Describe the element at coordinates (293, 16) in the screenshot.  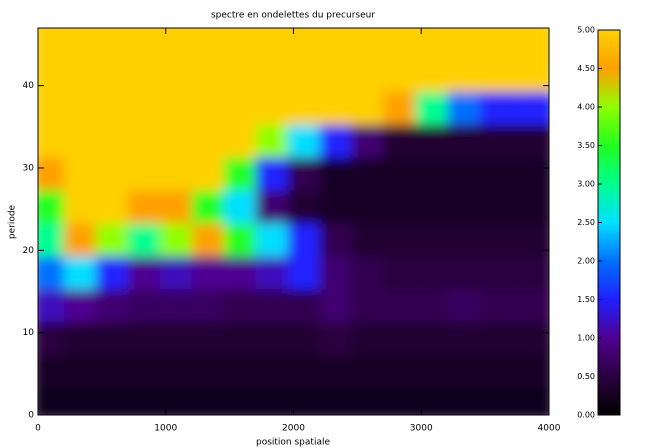
I see `chart-title: spectre en ondelettes du precurseur` at that location.